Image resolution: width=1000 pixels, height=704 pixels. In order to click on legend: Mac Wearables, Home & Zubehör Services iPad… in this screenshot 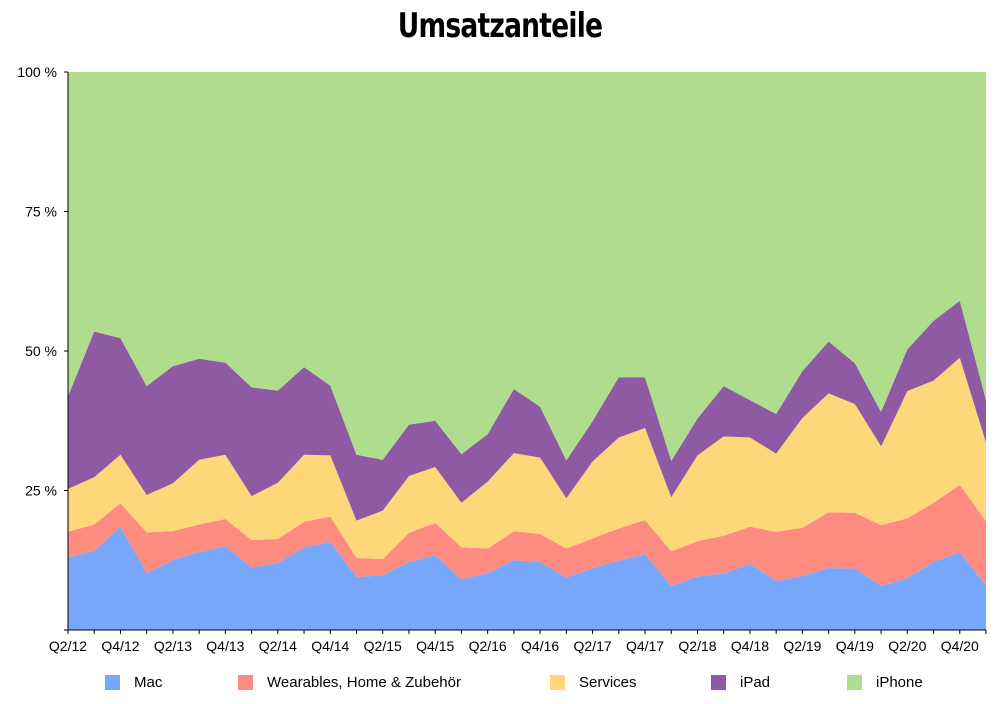, I will do `click(500, 682)`.